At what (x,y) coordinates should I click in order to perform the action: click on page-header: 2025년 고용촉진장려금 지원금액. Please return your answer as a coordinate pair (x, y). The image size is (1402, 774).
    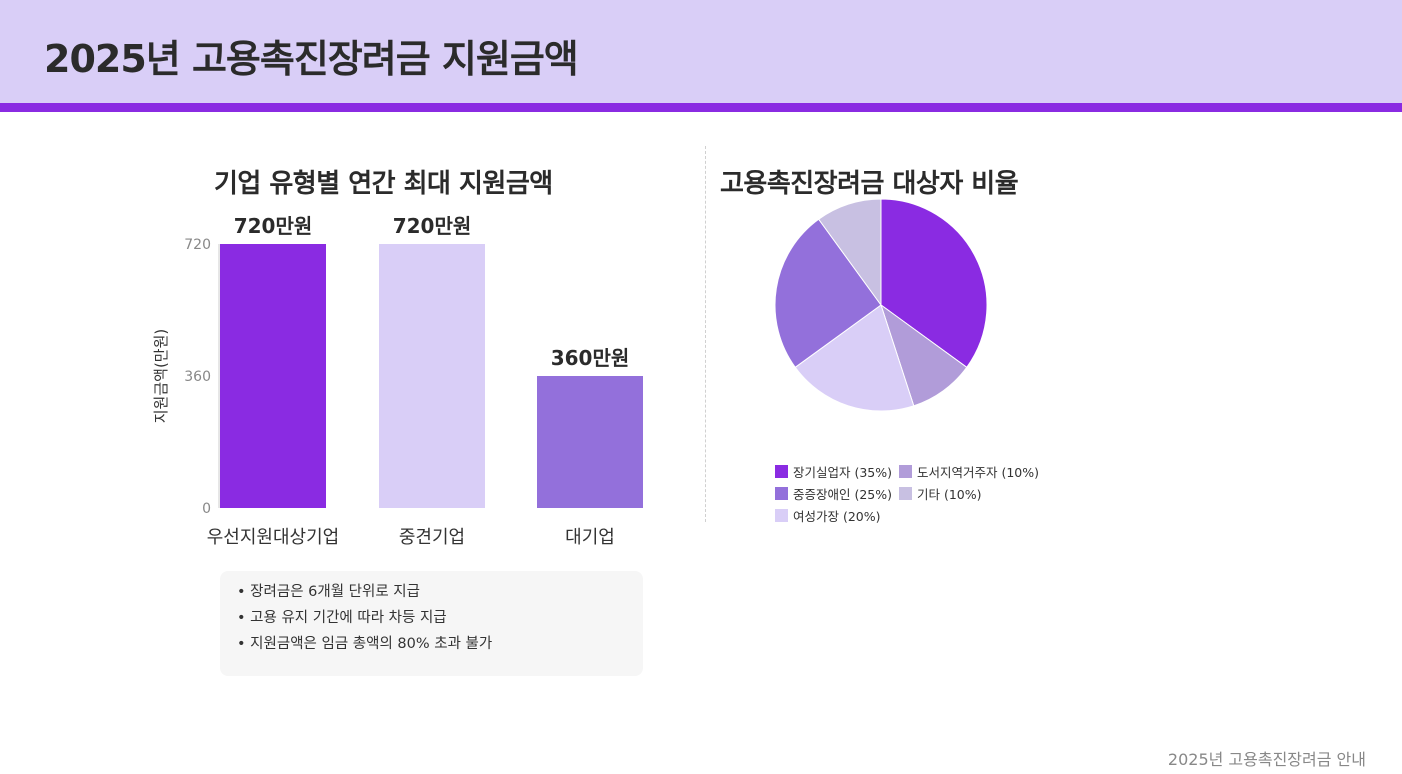
    Looking at the image, I should click on (701, 56).